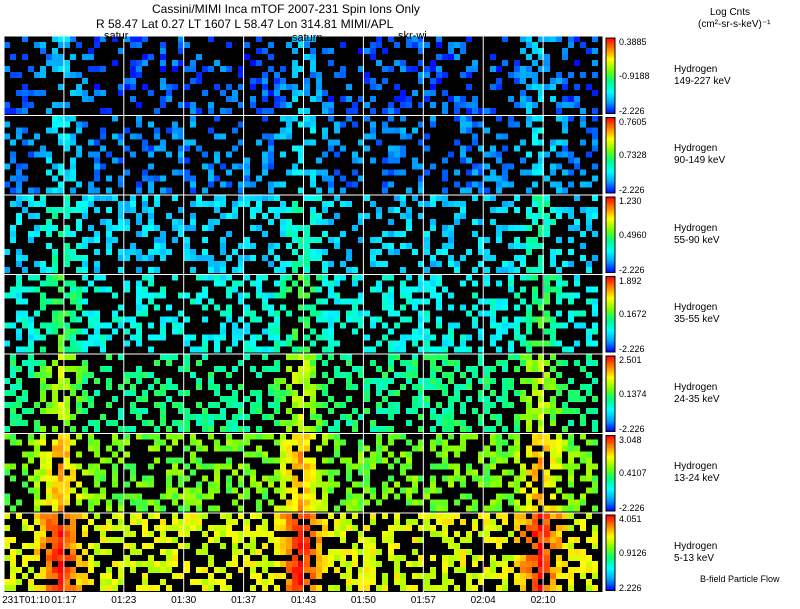 This screenshot has height=609, width=800. I want to click on spectrogram-row, so click(309, 473).